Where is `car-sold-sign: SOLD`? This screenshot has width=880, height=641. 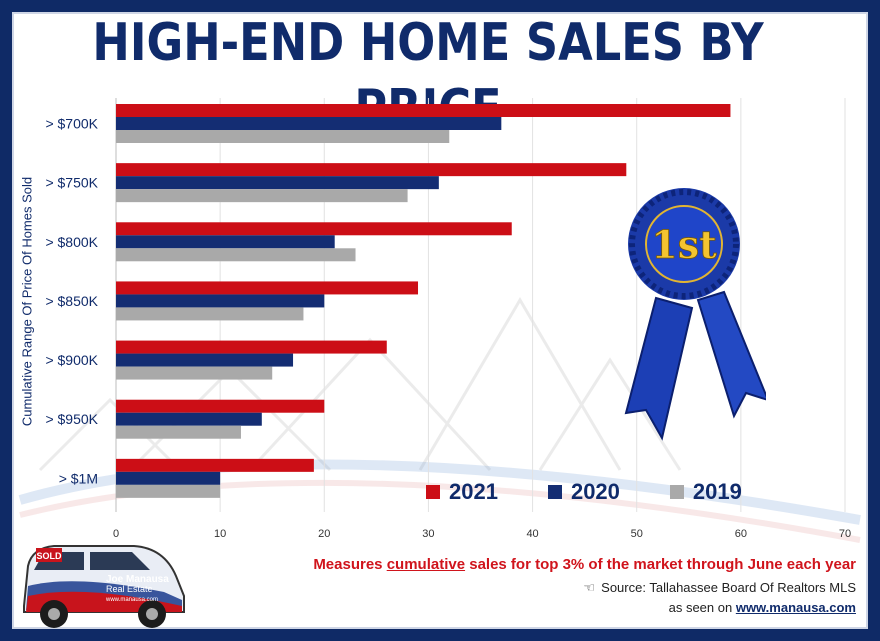
car-sold-sign: SOLD is located at coordinates (49, 556).